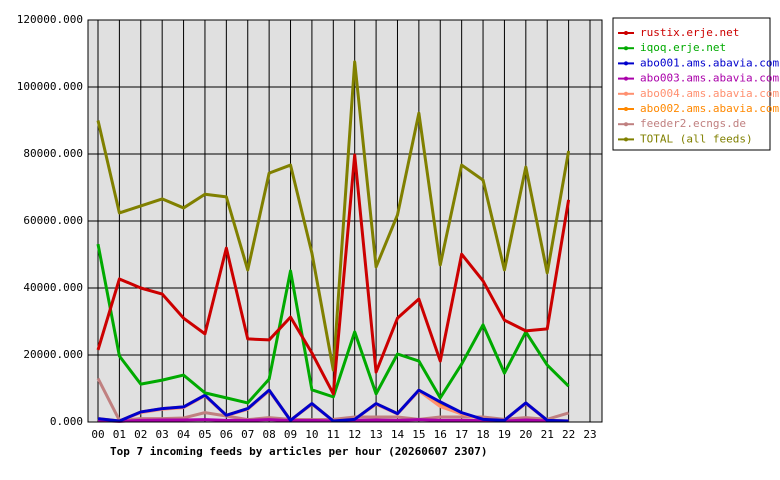  What do you see at coordinates (119, 434) in the screenshot?
I see `x-tick-label: 01` at bounding box center [119, 434].